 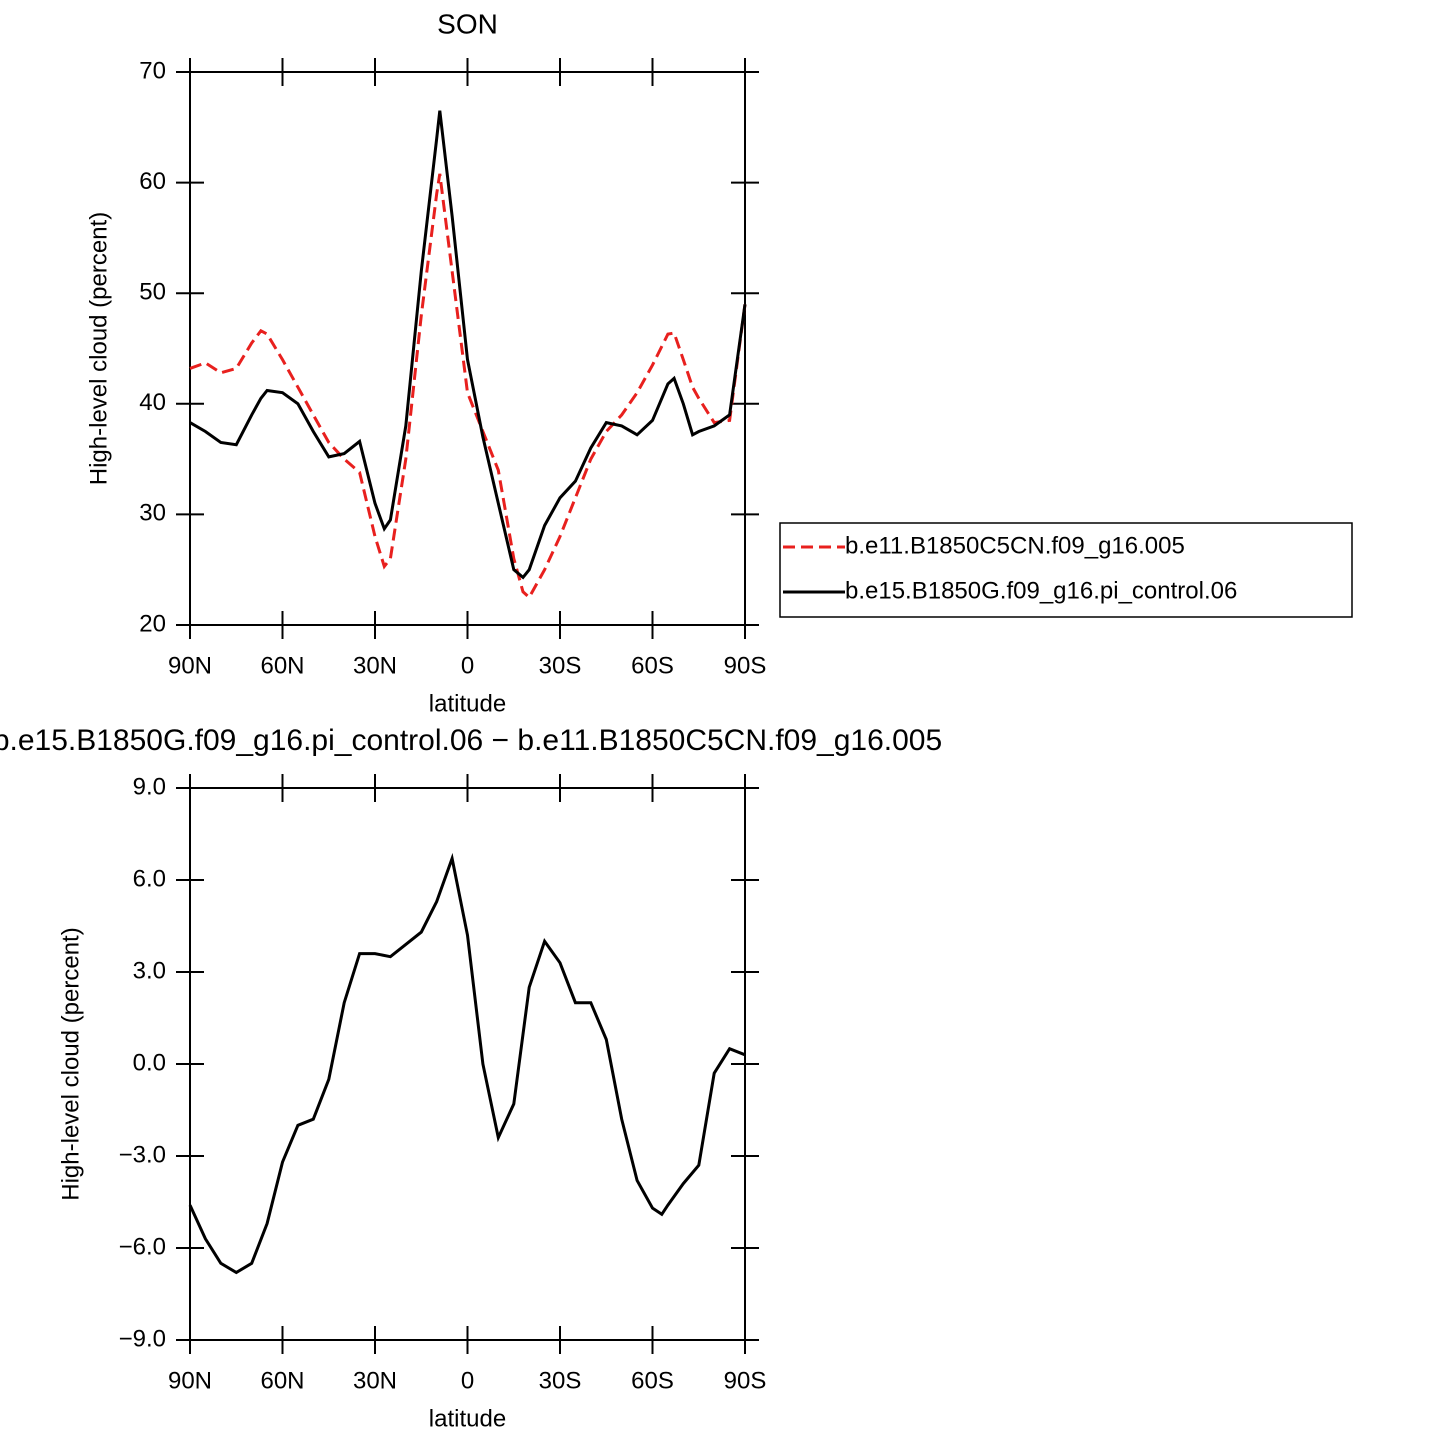 I want to click on legend-label: b.e11.B1850C5CN.f09_g16.005, so click(x=1015, y=545).